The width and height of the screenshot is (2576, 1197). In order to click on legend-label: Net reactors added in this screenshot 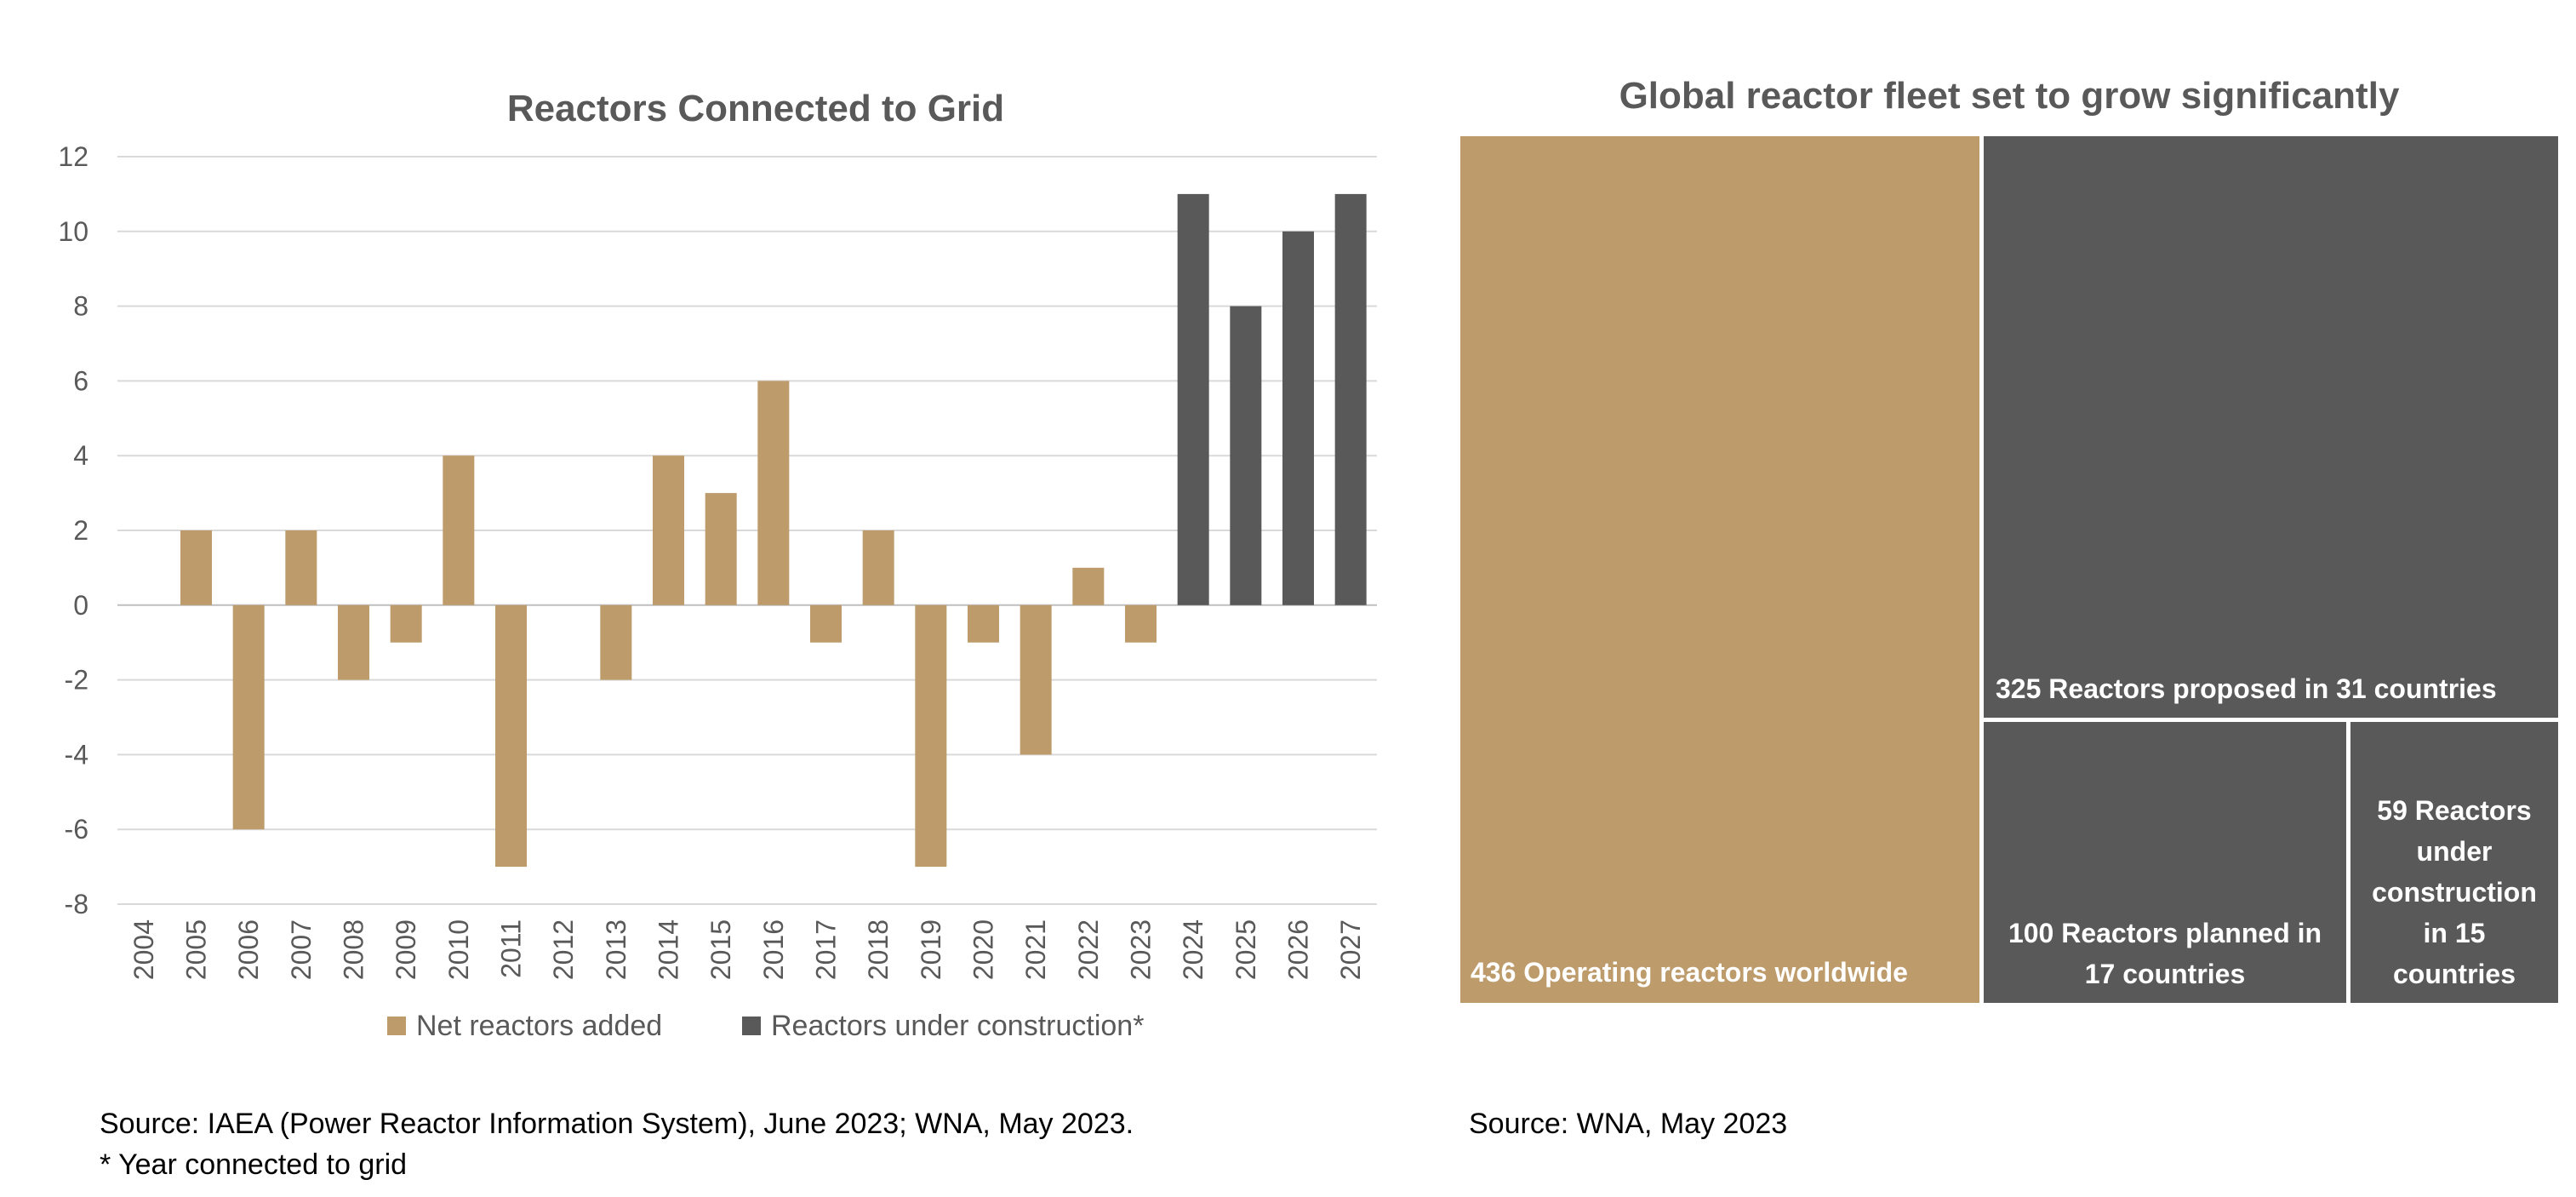, I will do `click(539, 1026)`.